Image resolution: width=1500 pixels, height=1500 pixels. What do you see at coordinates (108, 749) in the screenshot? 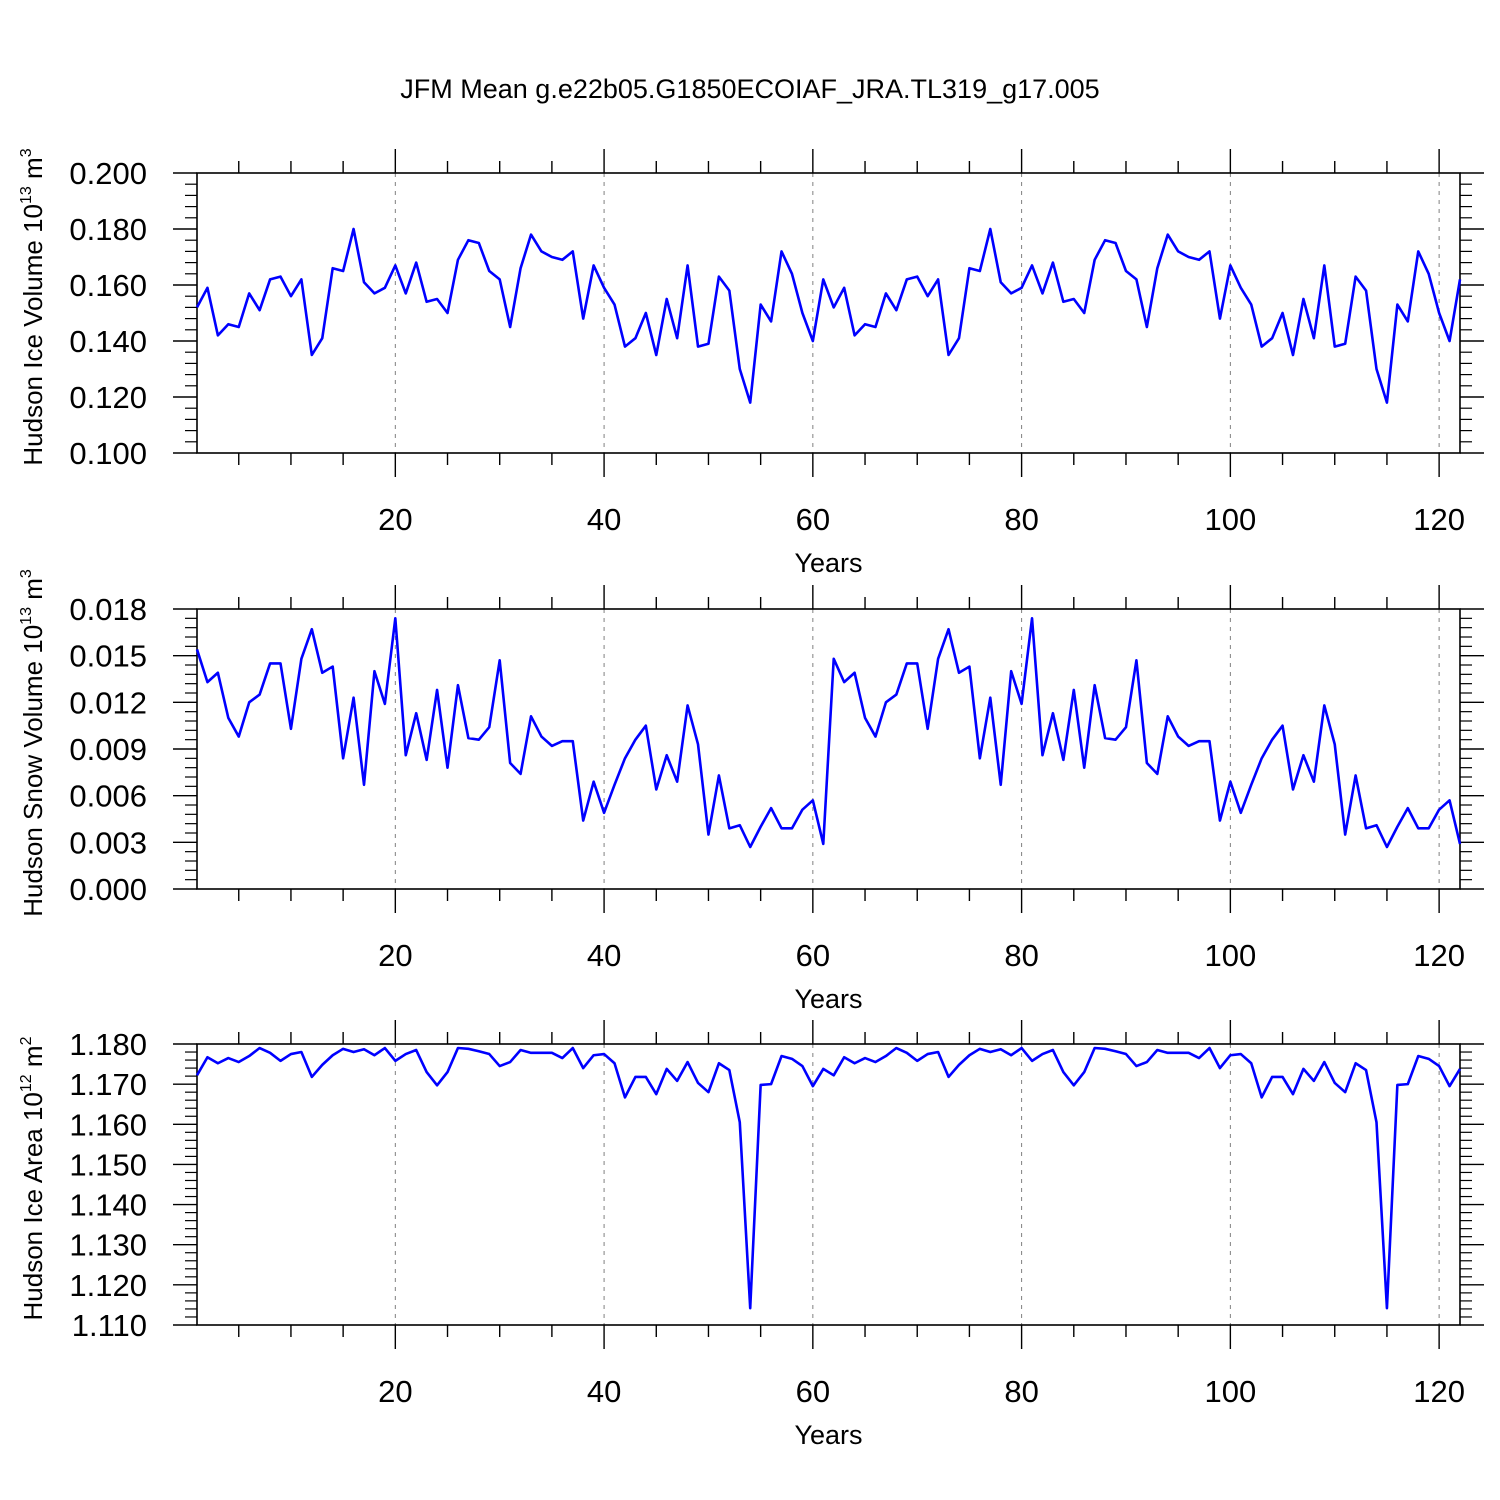
I see `snow-volume-ytick-label: 0.009` at bounding box center [108, 749].